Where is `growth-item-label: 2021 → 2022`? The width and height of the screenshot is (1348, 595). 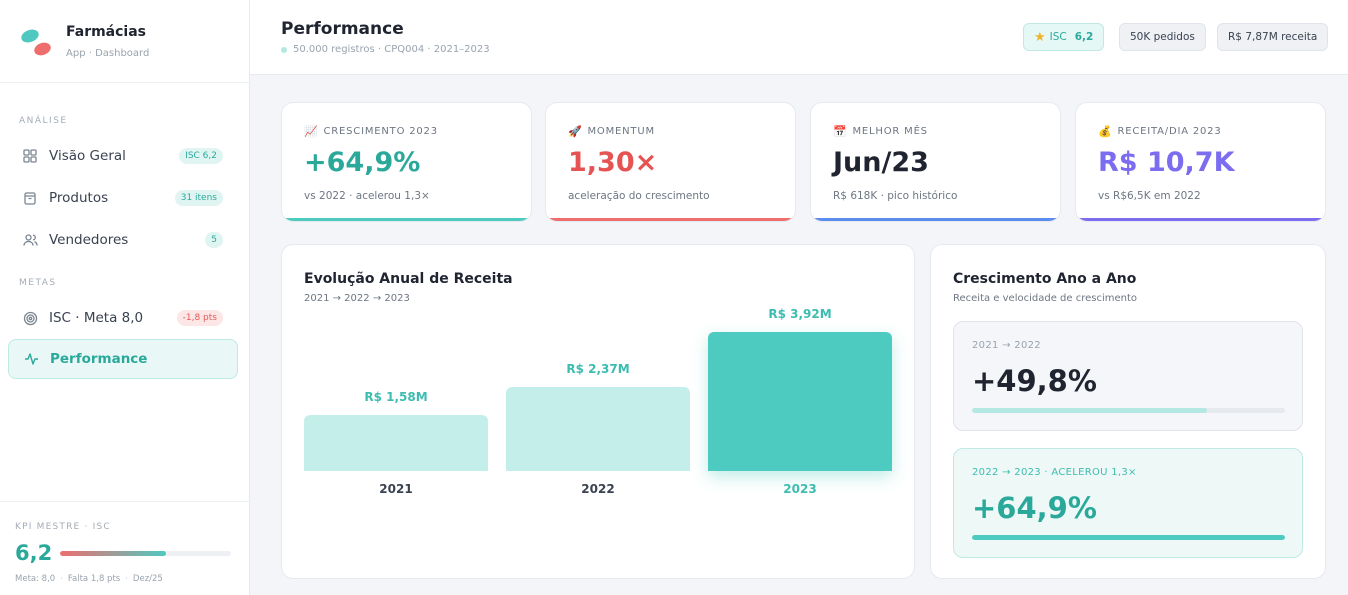
growth-item-label: 2021 → 2022 is located at coordinates (1006, 345).